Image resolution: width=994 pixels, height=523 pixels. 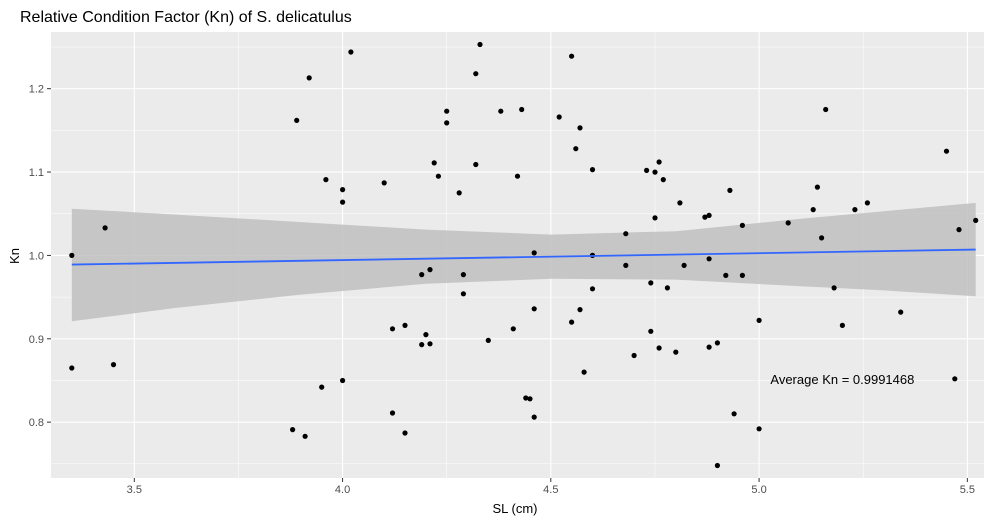 What do you see at coordinates (523, 257) in the screenshot?
I see `trend-line` at bounding box center [523, 257].